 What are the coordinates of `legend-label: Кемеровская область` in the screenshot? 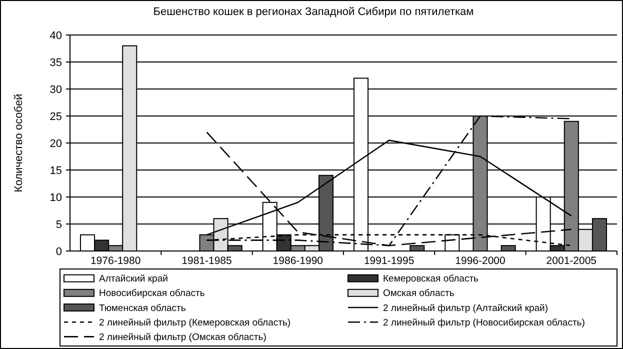 It's located at (431, 279).